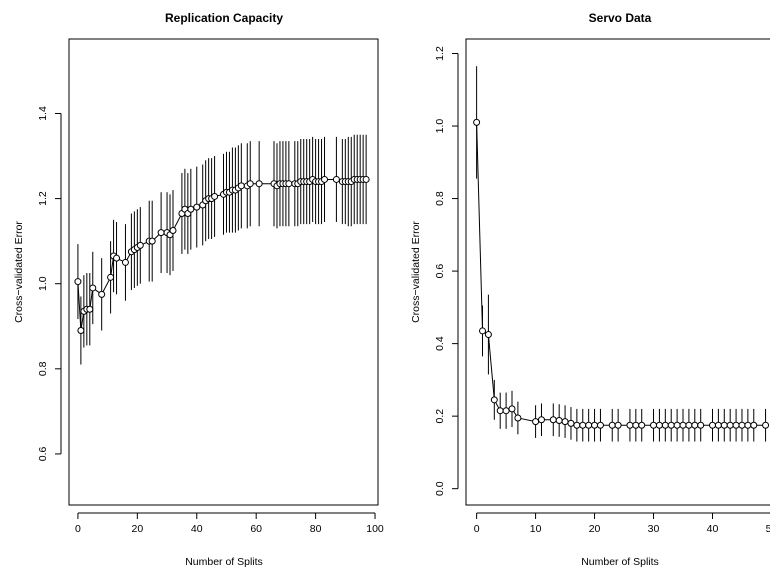  I want to click on y-axis: 0.0 0.2 0.4 0.6 0.8 1.0 1.2, so click(446, 271).